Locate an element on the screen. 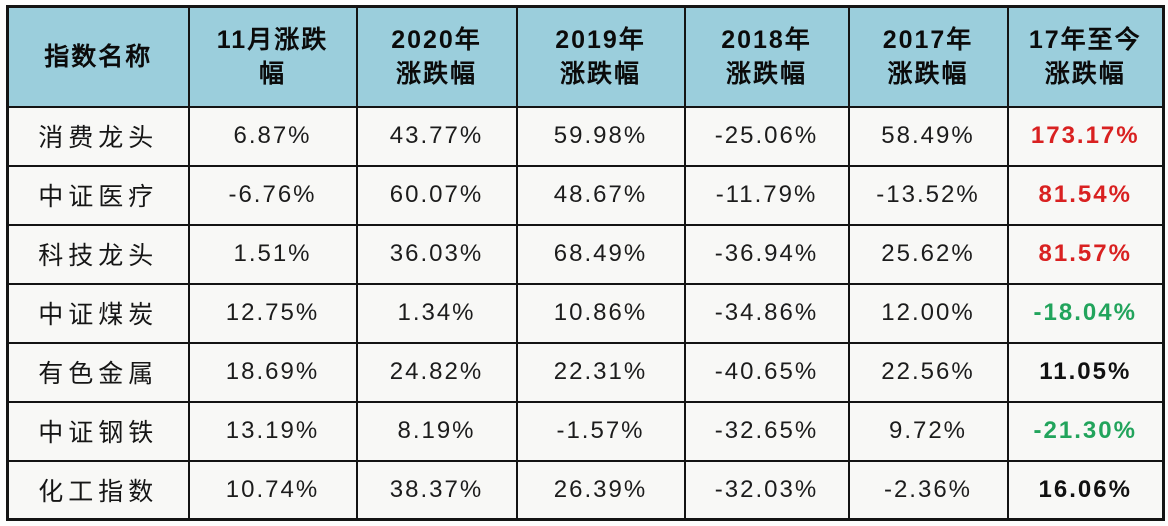 The image size is (1168, 526). return-value-cell: 10.86% is located at coordinates (600, 313).